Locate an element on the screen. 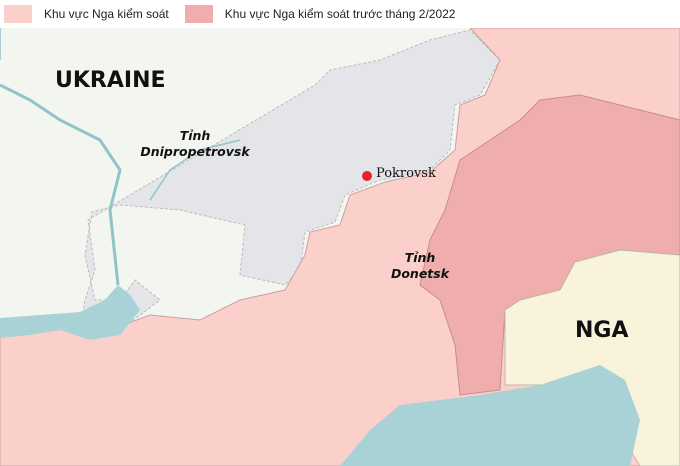 The width and height of the screenshot is (680, 466). legend-item: Khu vực Nga kiểm soát is located at coordinates (84, 14).